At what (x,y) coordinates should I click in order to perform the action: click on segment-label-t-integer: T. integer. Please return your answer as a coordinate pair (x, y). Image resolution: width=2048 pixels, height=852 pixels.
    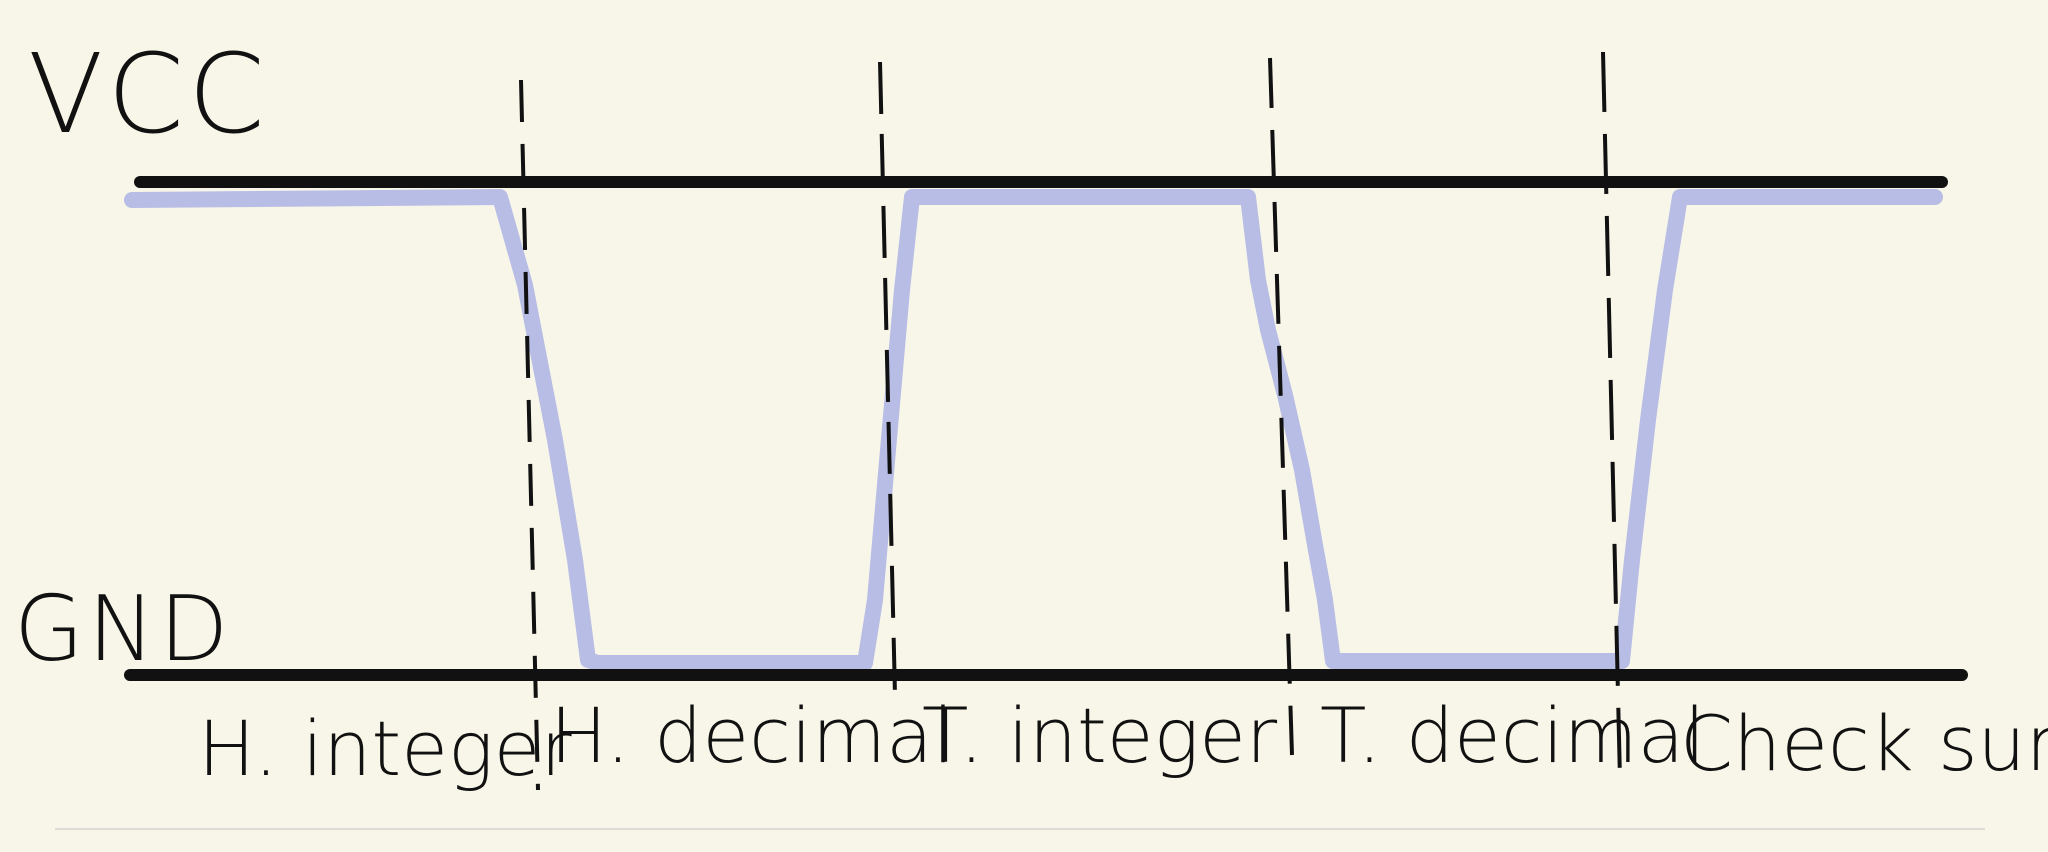
    Looking at the image, I should click on (1100, 735).